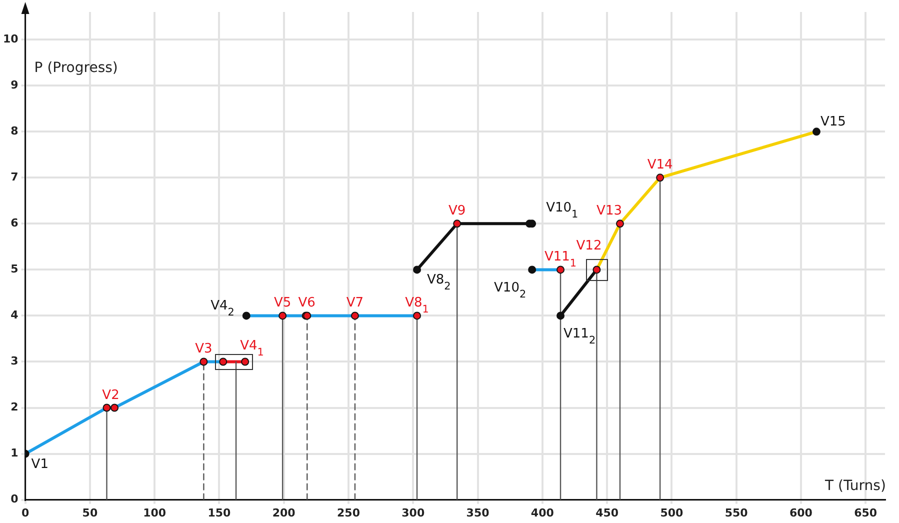 This screenshot has height=523, width=899. What do you see at coordinates (478, 513) in the screenshot?
I see `x-tick-label: 350` at bounding box center [478, 513].